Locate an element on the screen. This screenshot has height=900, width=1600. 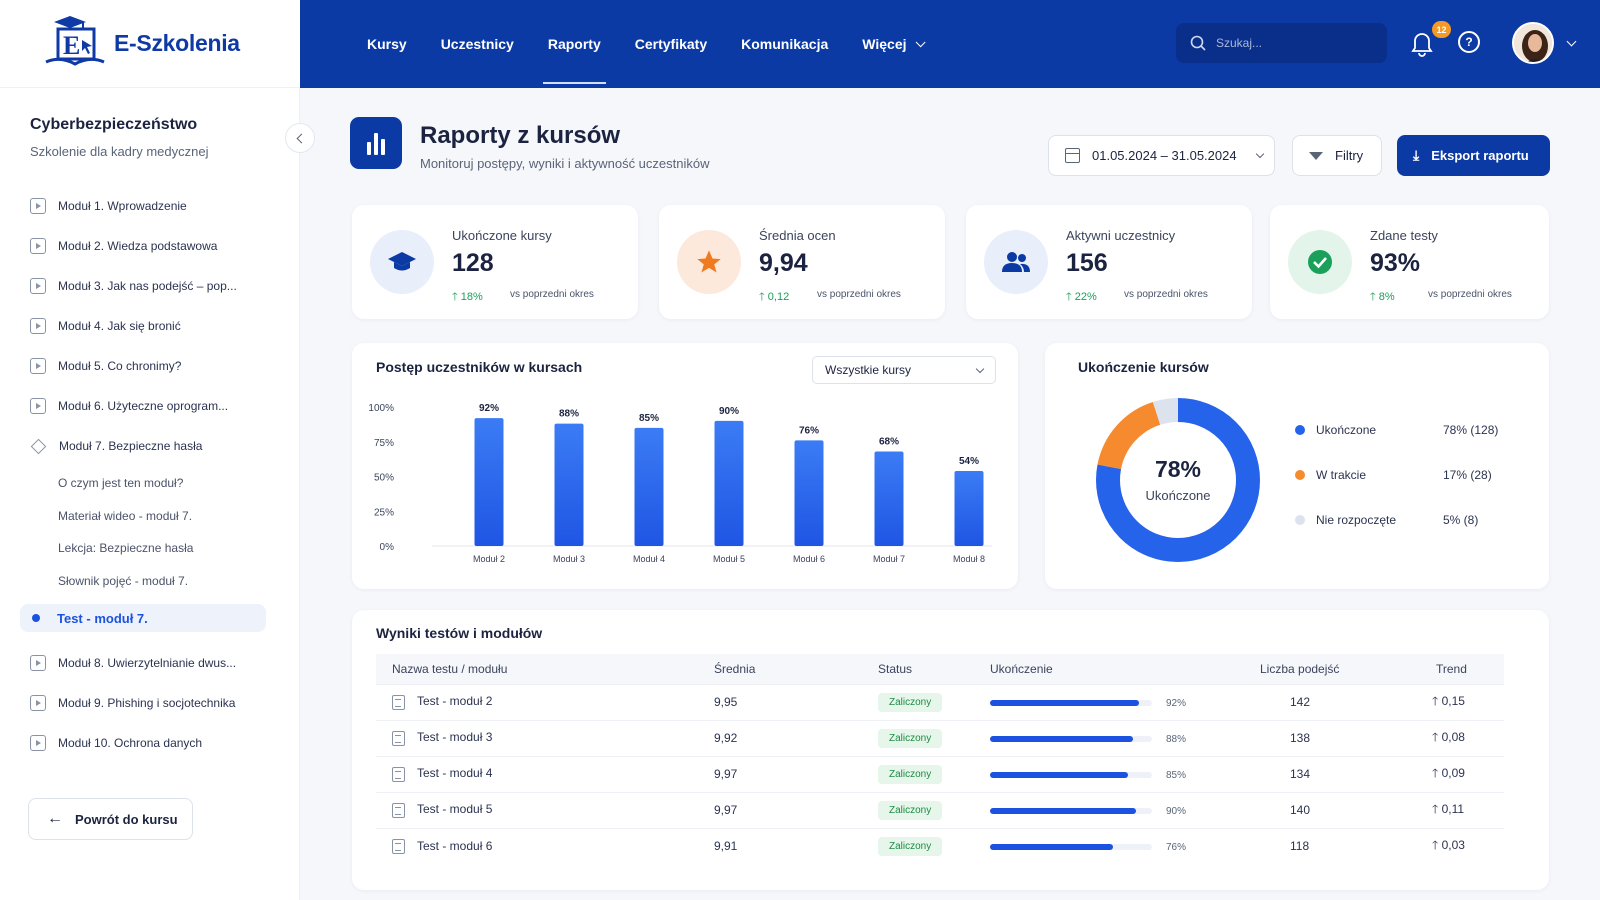
sidebar-sub-item: Słownik pojęć - moduł 7. is located at coordinates (123, 581).